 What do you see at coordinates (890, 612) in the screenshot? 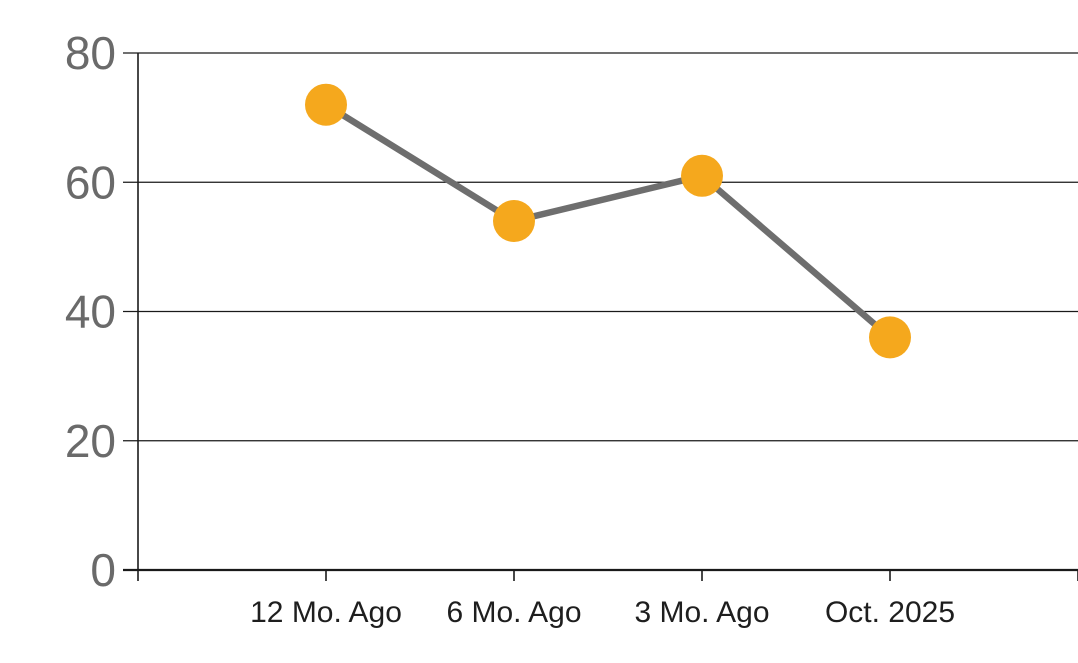
I see `x-tick-label: Oct. 2025` at bounding box center [890, 612].